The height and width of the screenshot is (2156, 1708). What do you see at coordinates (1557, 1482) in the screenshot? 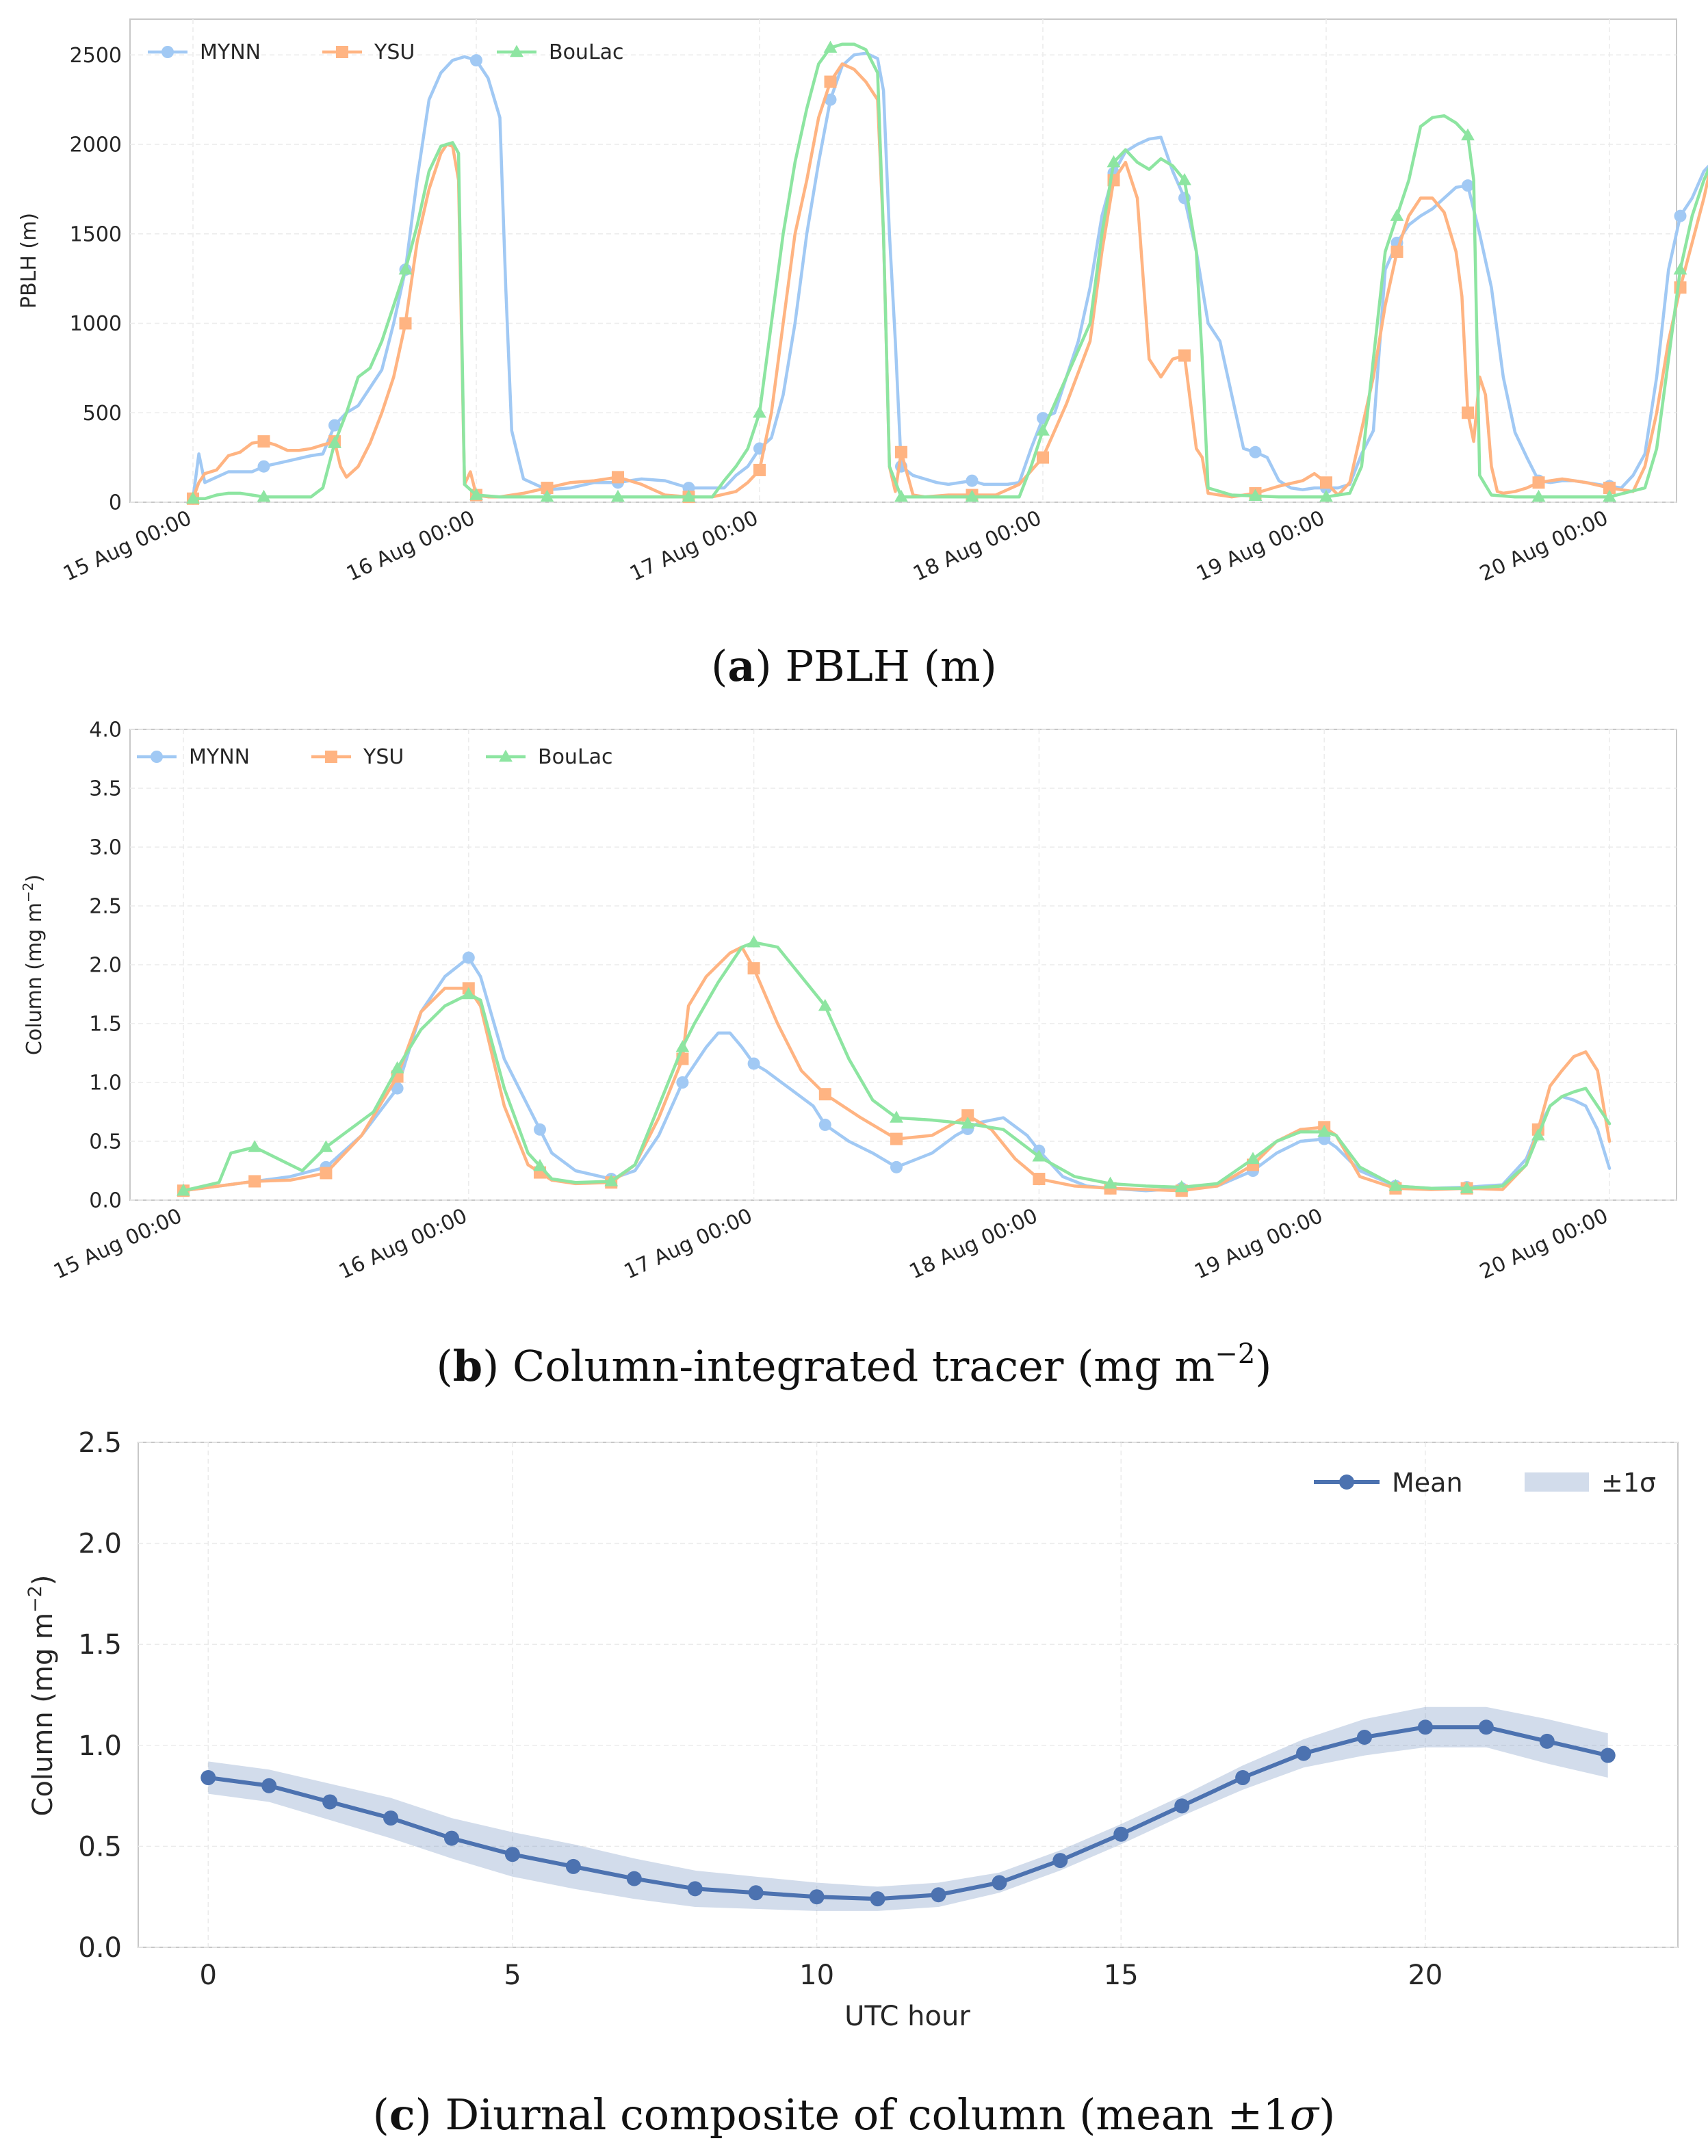
I see `legend-swatch-sigma` at bounding box center [1557, 1482].